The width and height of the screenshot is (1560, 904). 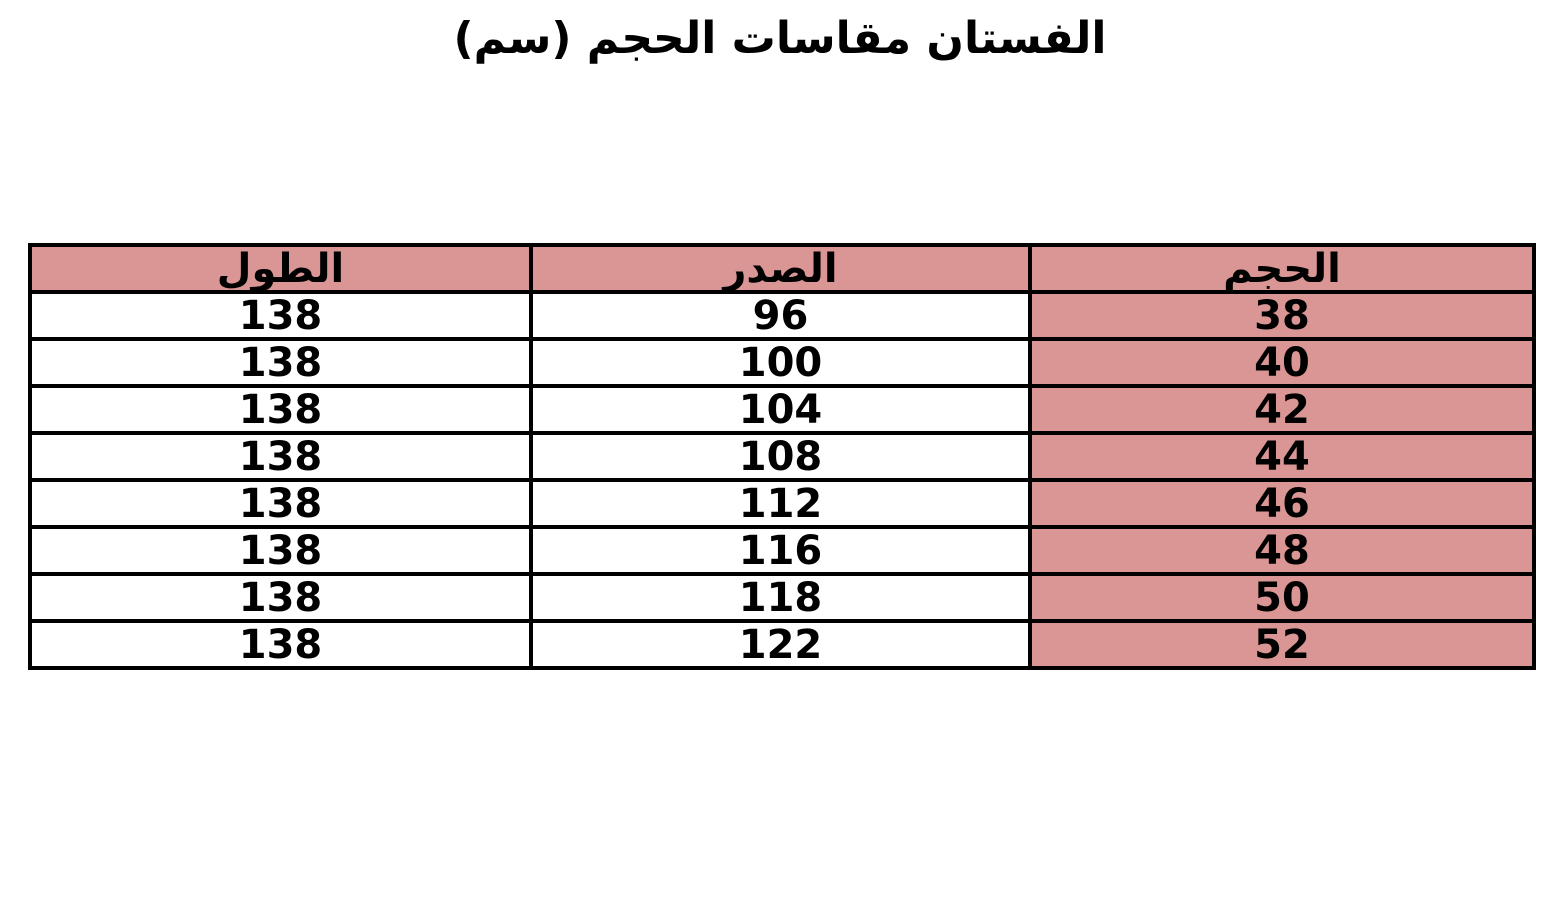 I want to click on header-row: الحجم الصدر الطول, so click(x=782, y=268).